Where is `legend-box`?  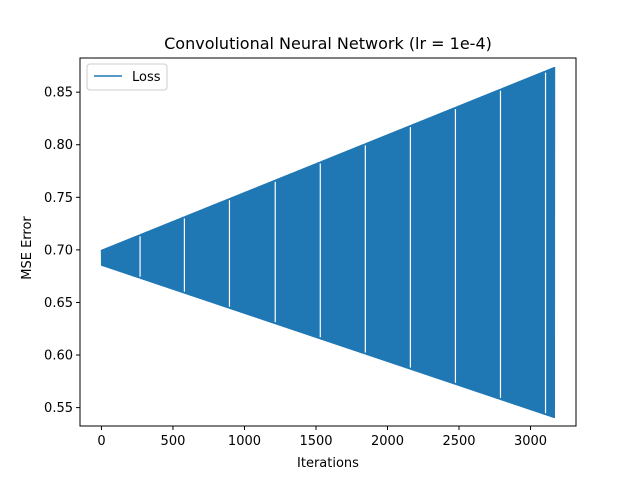 legend-box is located at coordinates (127, 77).